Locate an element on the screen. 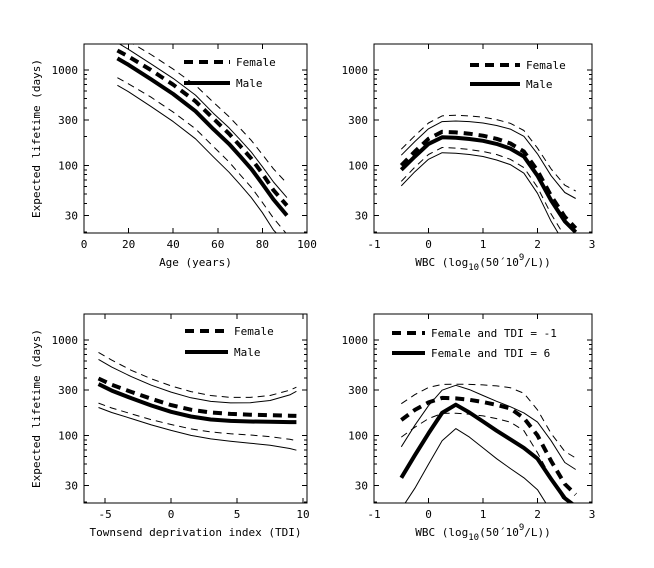  curve-tdi-6-lower-ci is located at coordinates (475, 465).